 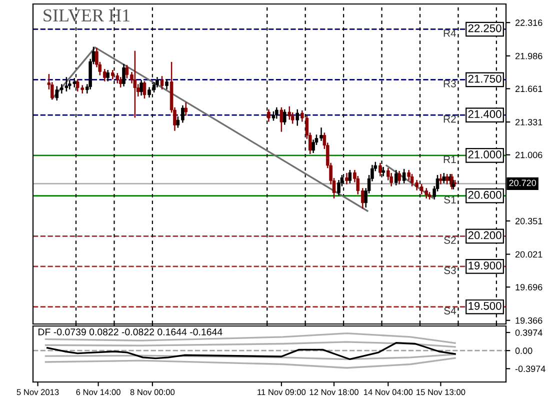 I want to click on x-tick-label: 12 Nov 18:00, so click(x=334, y=392).